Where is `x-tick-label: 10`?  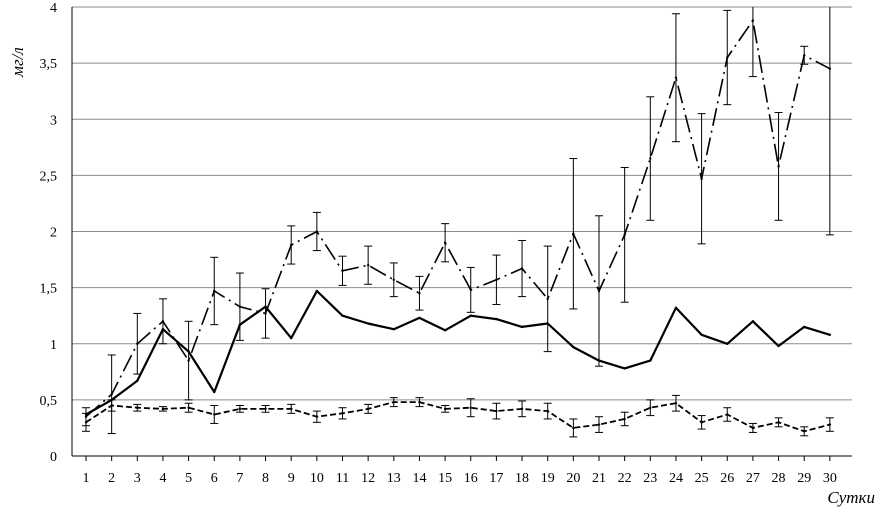
x-tick-label: 10 is located at coordinates (317, 478).